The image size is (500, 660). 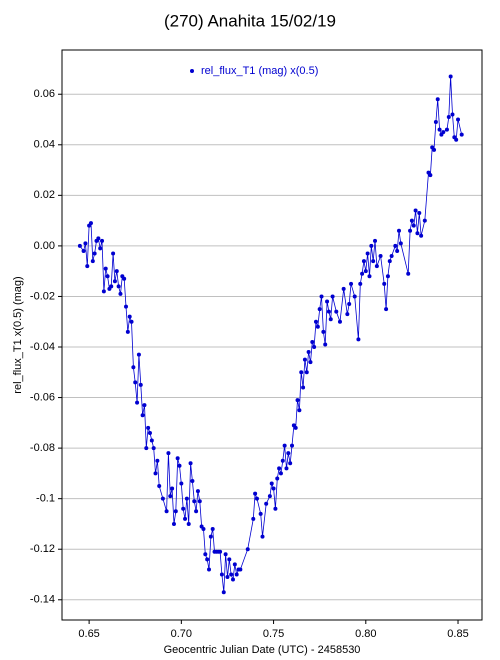 I want to click on y-tick-label: -0.12, so click(x=42, y=549).